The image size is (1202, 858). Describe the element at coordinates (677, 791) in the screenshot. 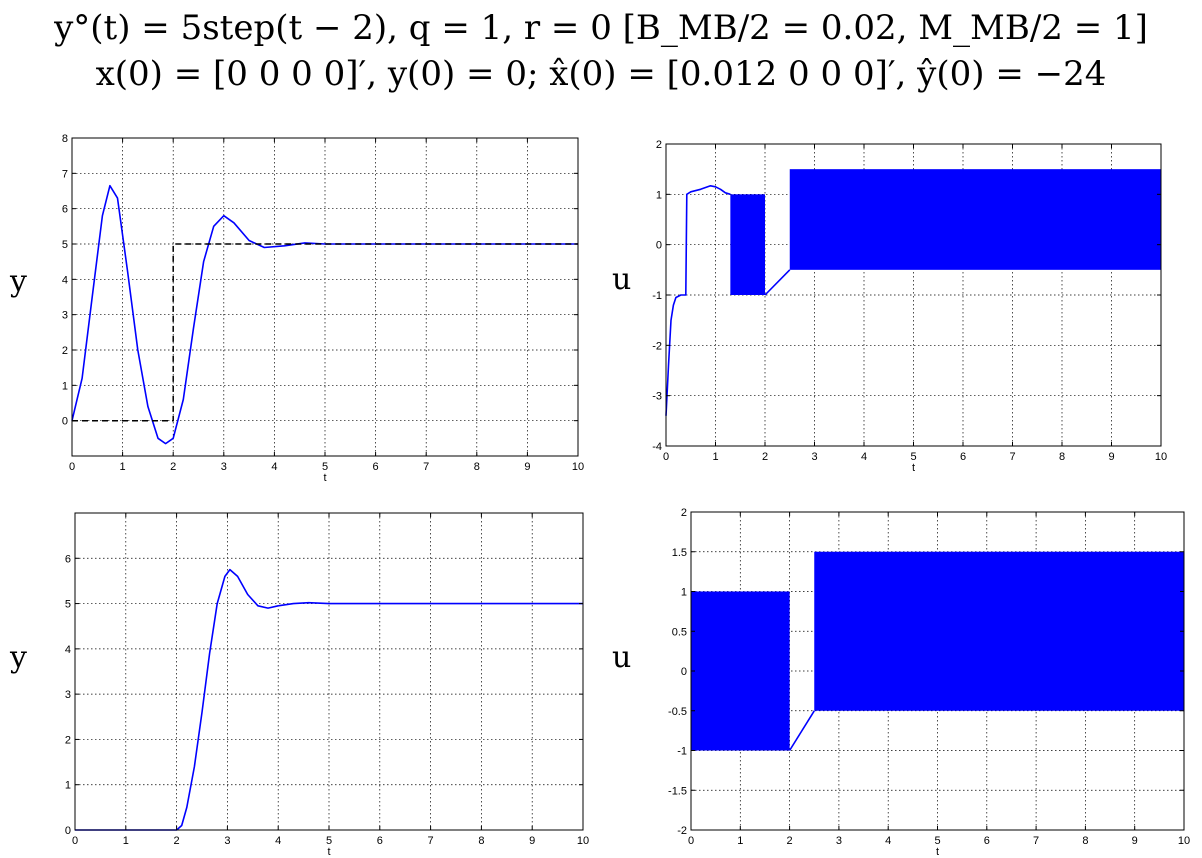

I see `y-tick-label: -1.5` at that location.